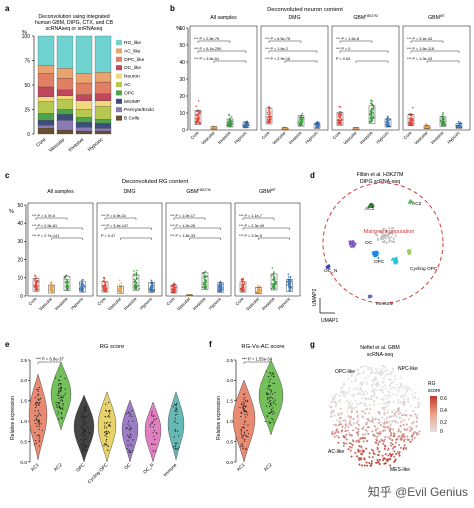 The image size is (474, 508). What do you see at coordinates (96, 145) in the screenshot?
I see `panel-a-xtick-label: Hypoxic` at bounding box center [96, 145].